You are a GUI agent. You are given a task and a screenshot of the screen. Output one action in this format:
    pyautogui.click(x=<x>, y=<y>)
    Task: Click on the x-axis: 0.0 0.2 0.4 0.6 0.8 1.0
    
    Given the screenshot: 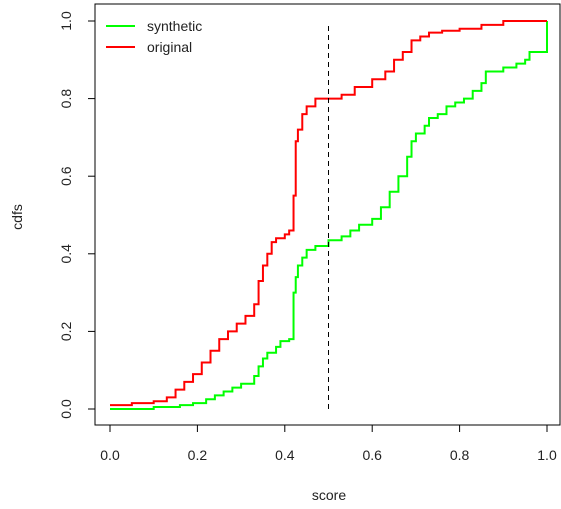 What is the action you would take?
    pyautogui.click(x=328, y=444)
    